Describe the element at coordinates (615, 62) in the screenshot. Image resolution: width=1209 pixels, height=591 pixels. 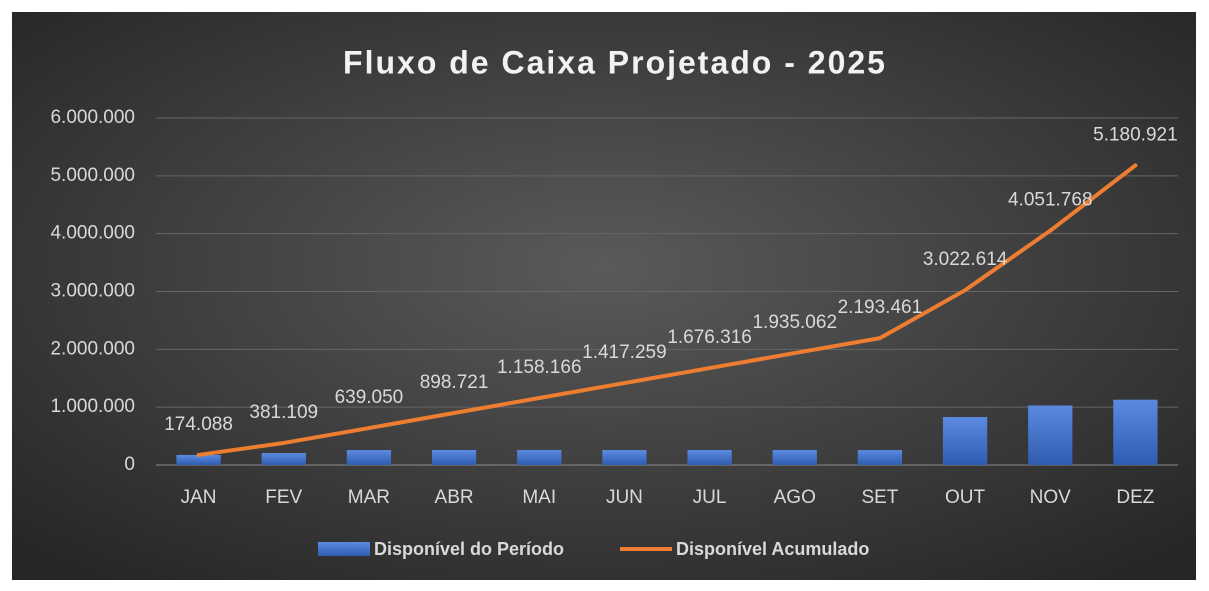
I see `chart-title: Fluxo de Caixa Projetado - 2025` at that location.